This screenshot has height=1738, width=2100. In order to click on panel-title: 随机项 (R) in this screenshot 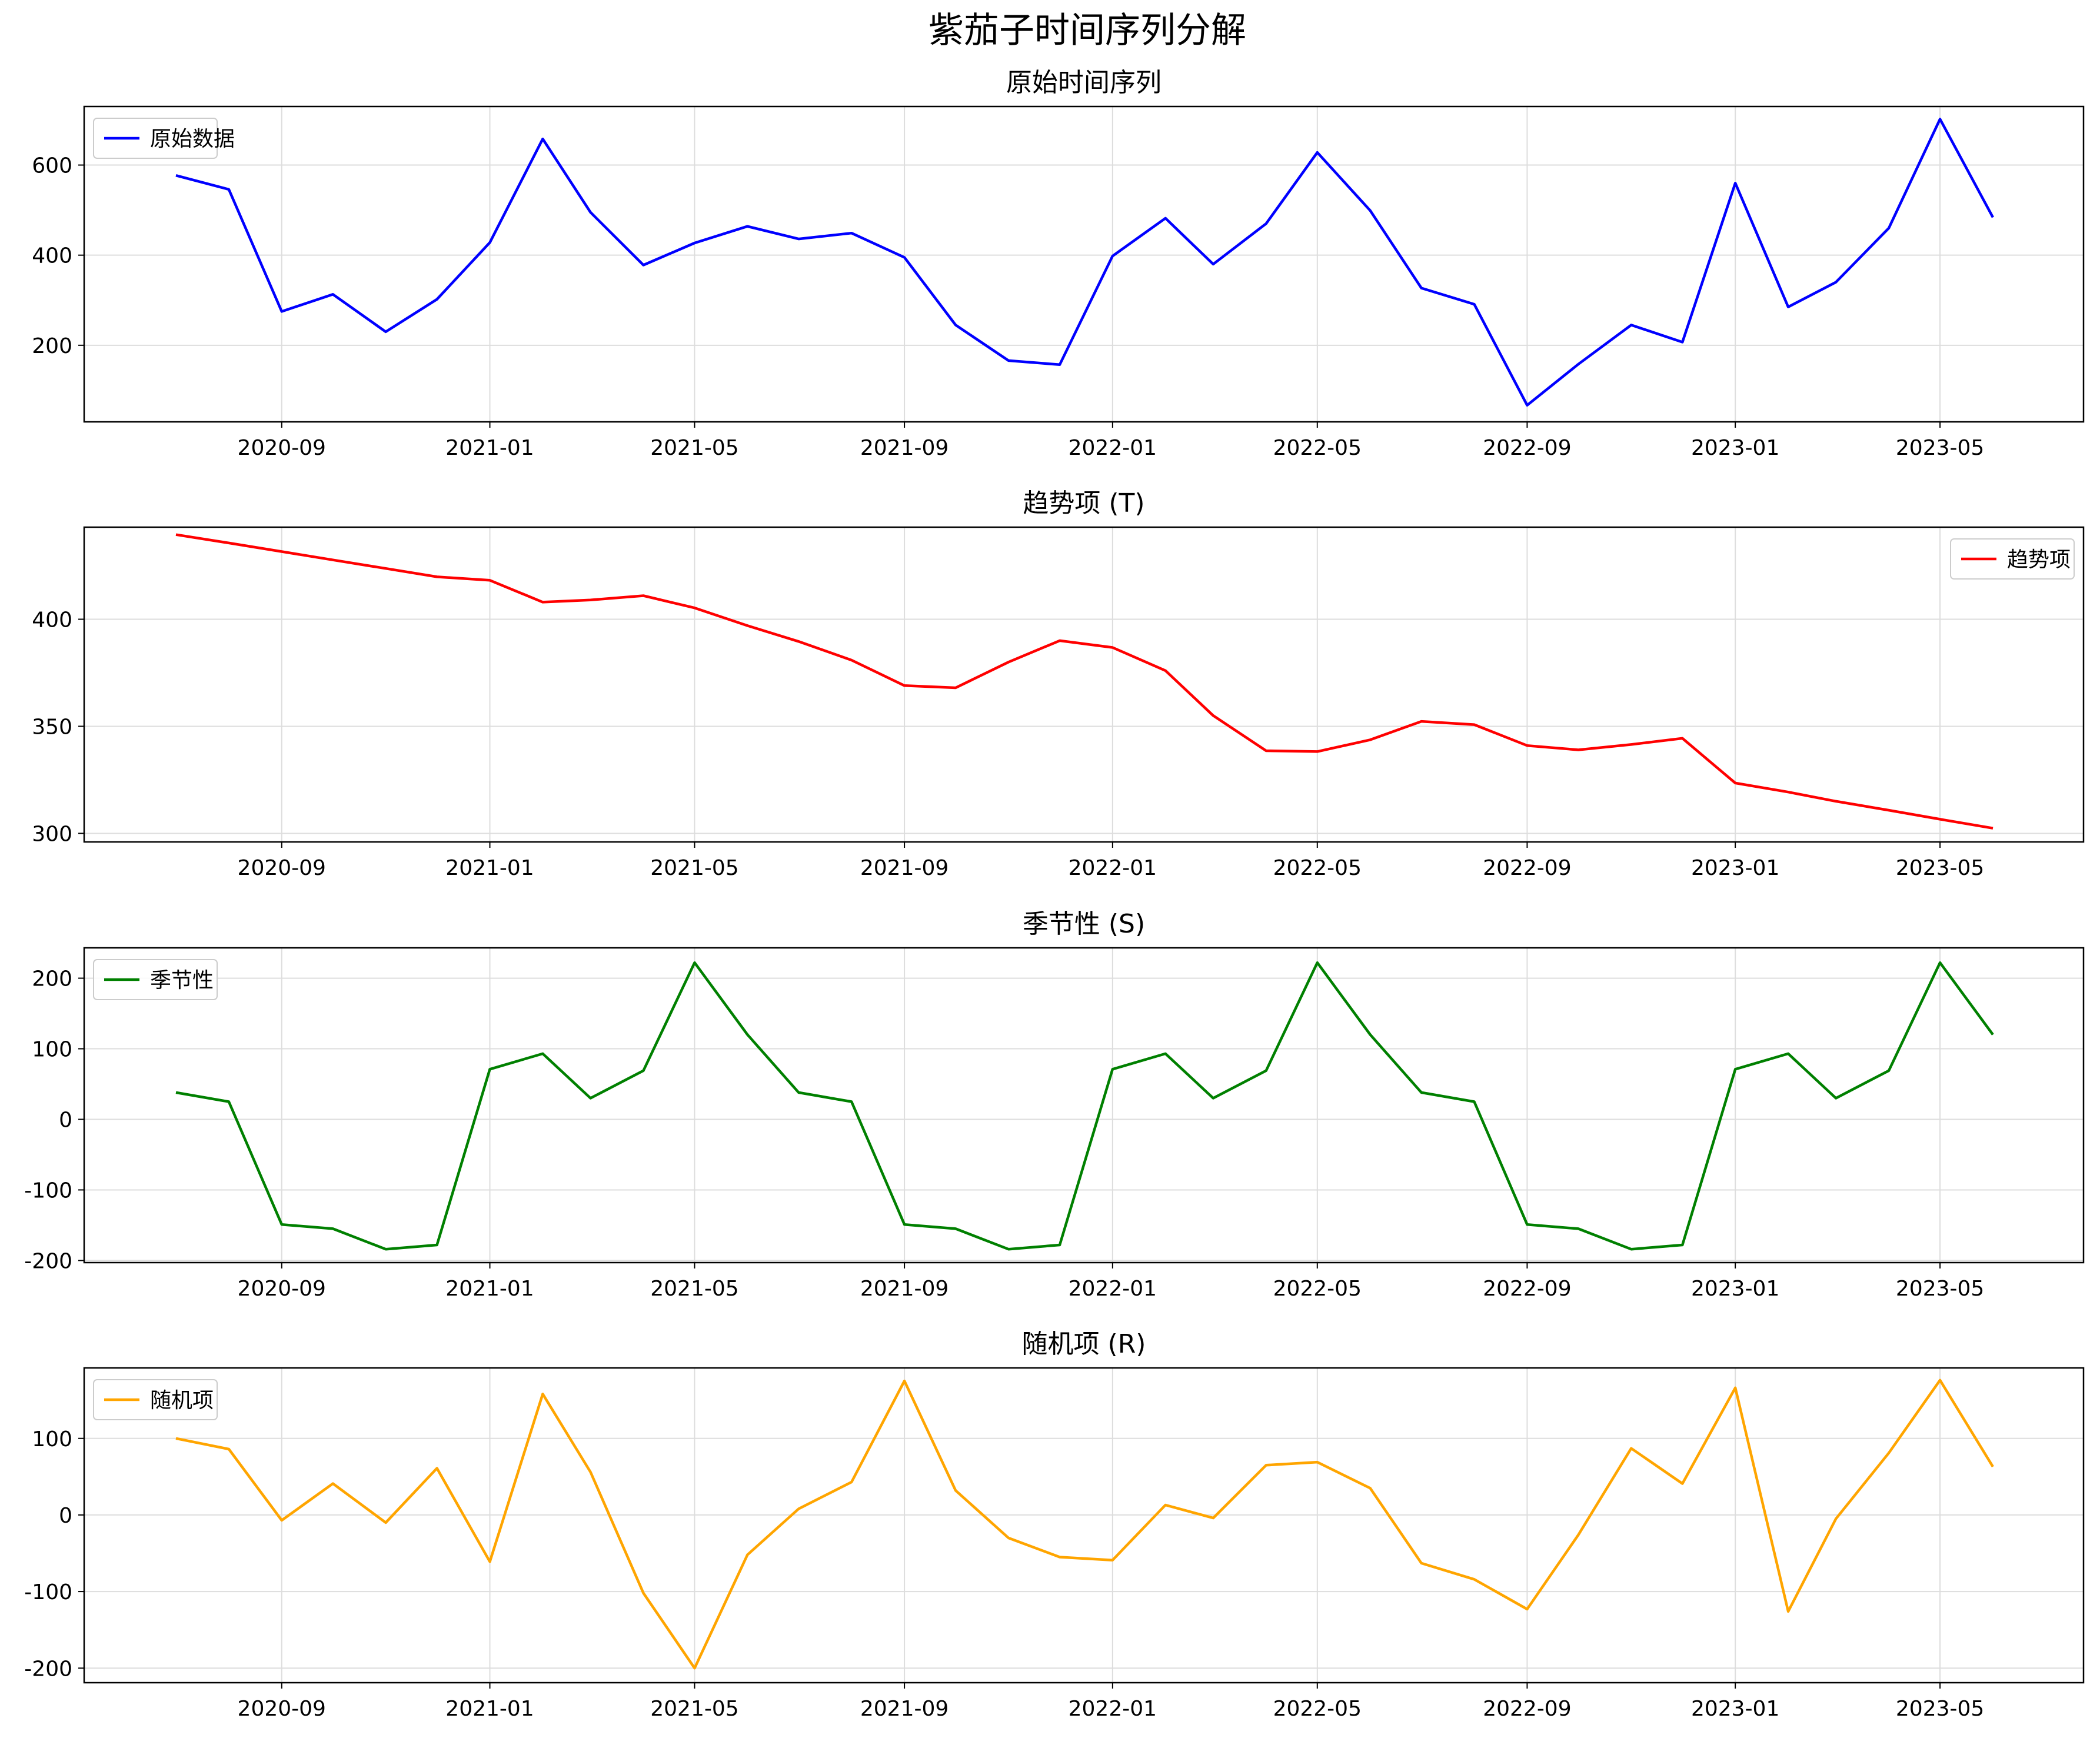, I will do `click(1084, 1344)`.